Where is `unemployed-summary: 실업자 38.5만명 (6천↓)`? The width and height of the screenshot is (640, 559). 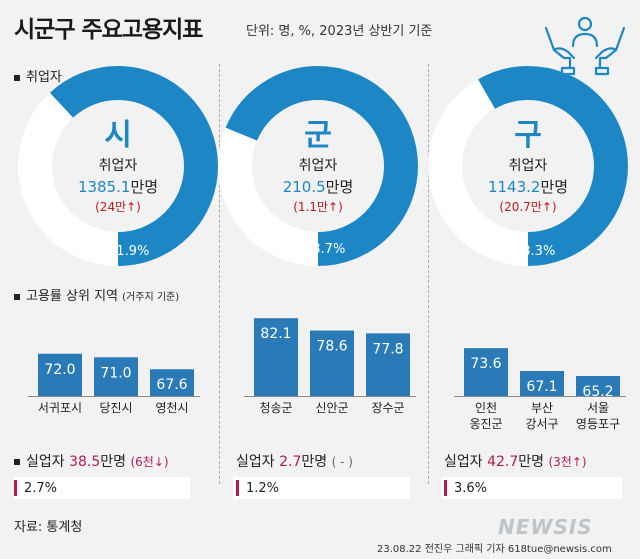
unemployed-summary: 실업자 38.5만명 (6천↓) is located at coordinates (91, 461).